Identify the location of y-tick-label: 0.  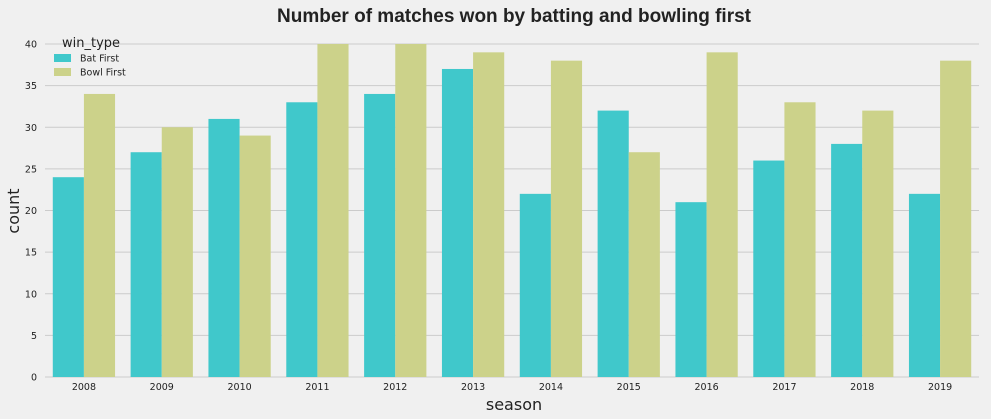
(34, 378).